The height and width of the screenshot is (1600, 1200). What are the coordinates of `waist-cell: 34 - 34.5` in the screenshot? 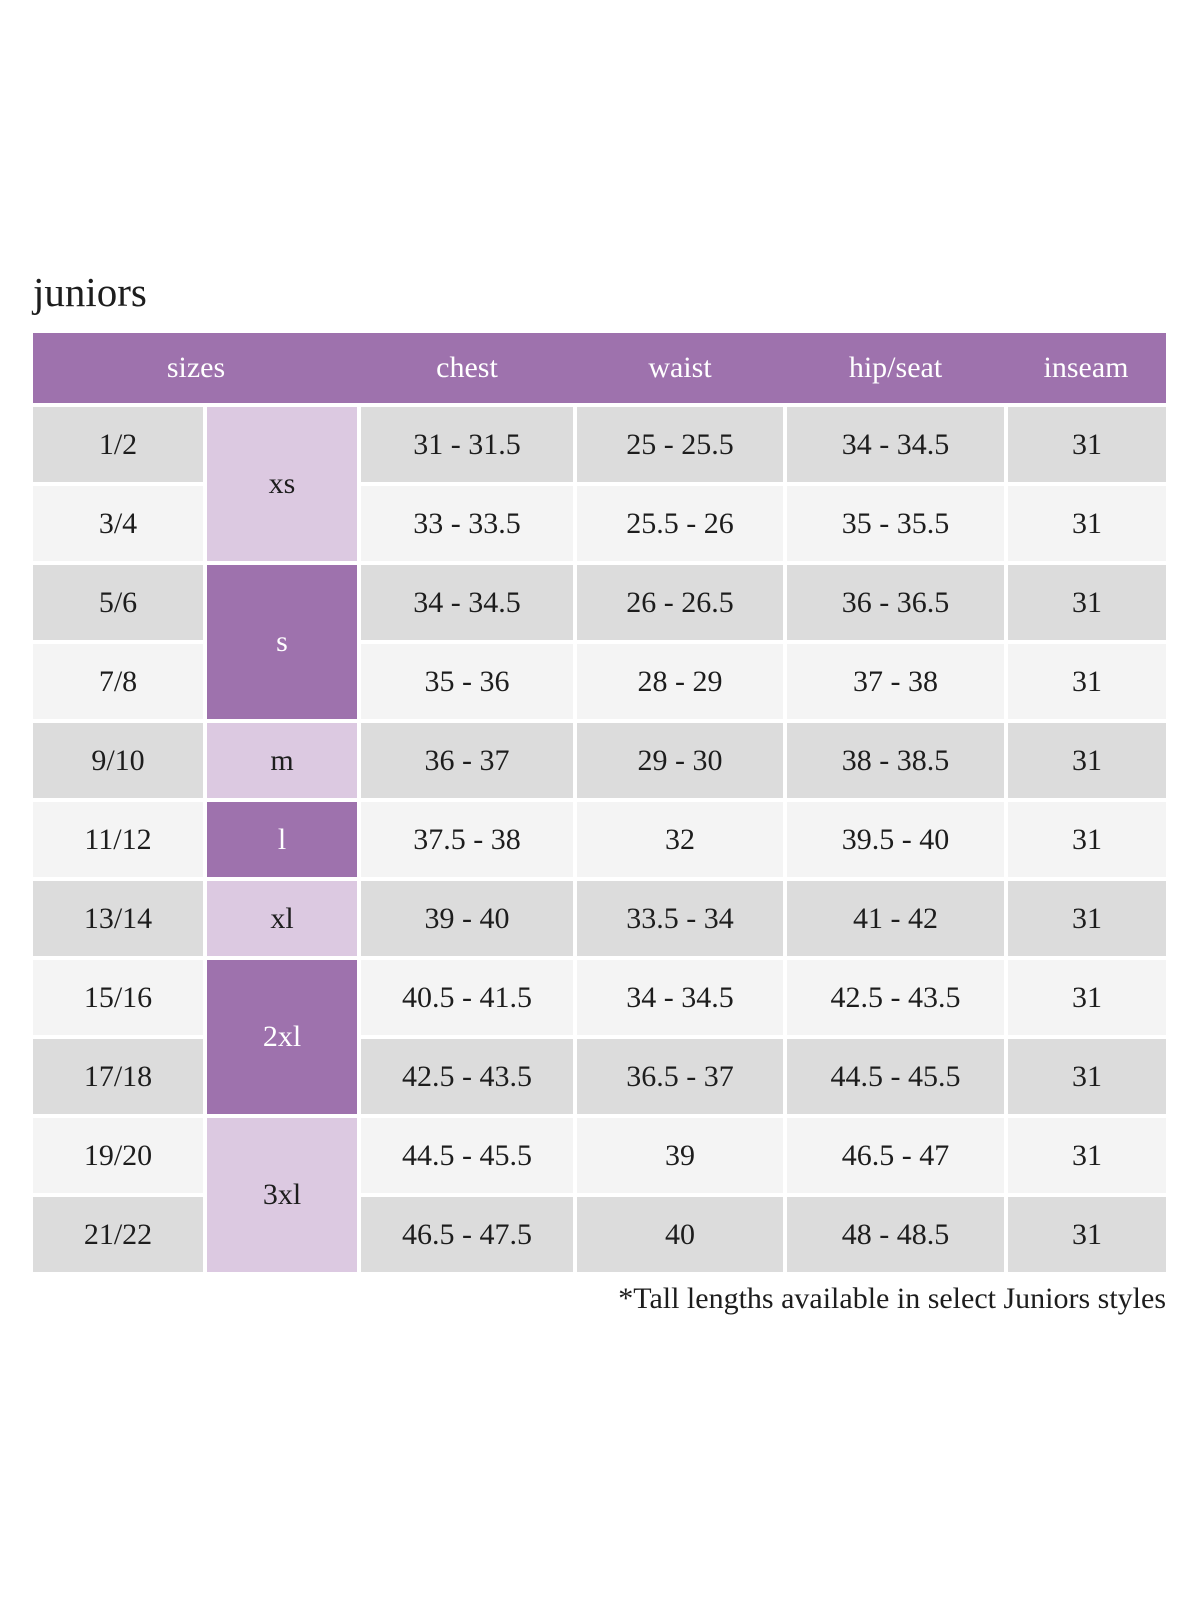 It's located at (680, 997).